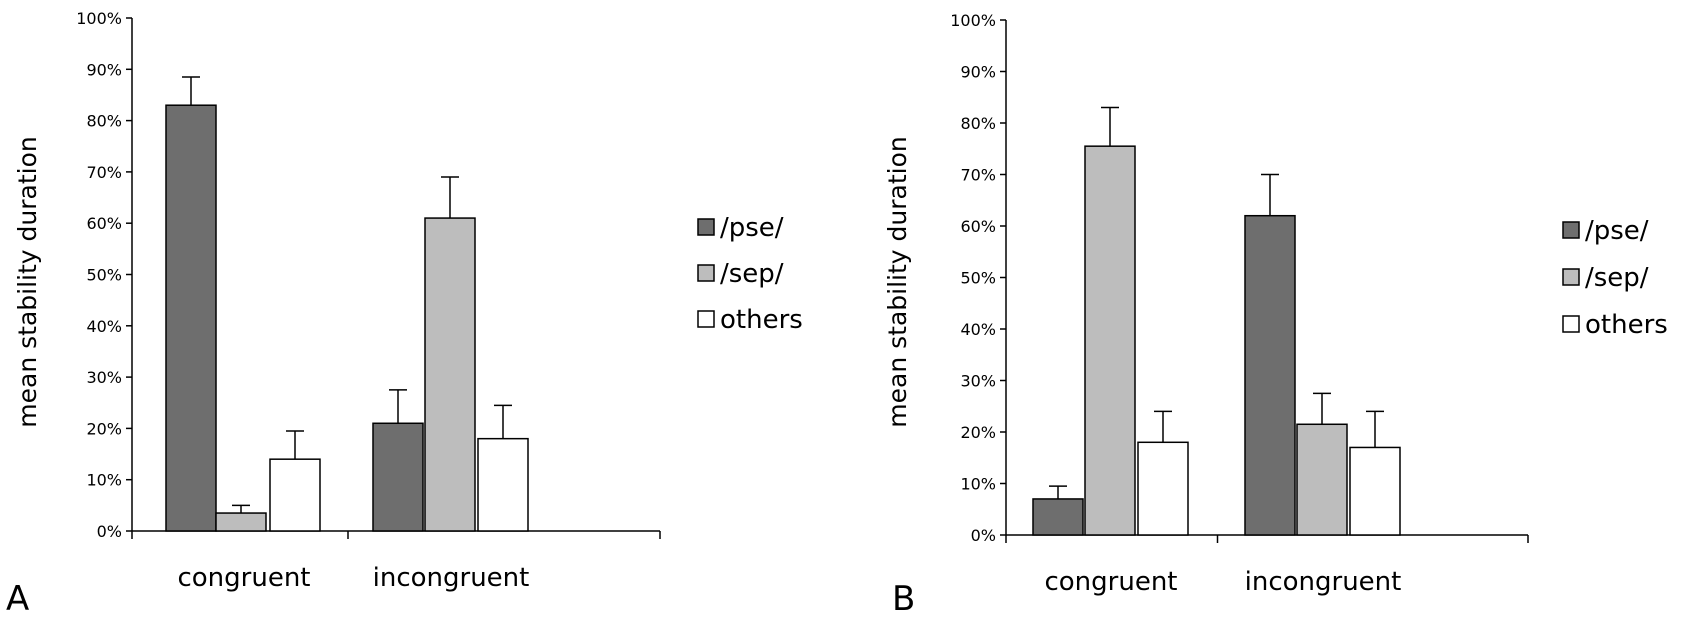 The image size is (1688, 624). I want to click on legend-label-a: /sep/, so click(752, 274).